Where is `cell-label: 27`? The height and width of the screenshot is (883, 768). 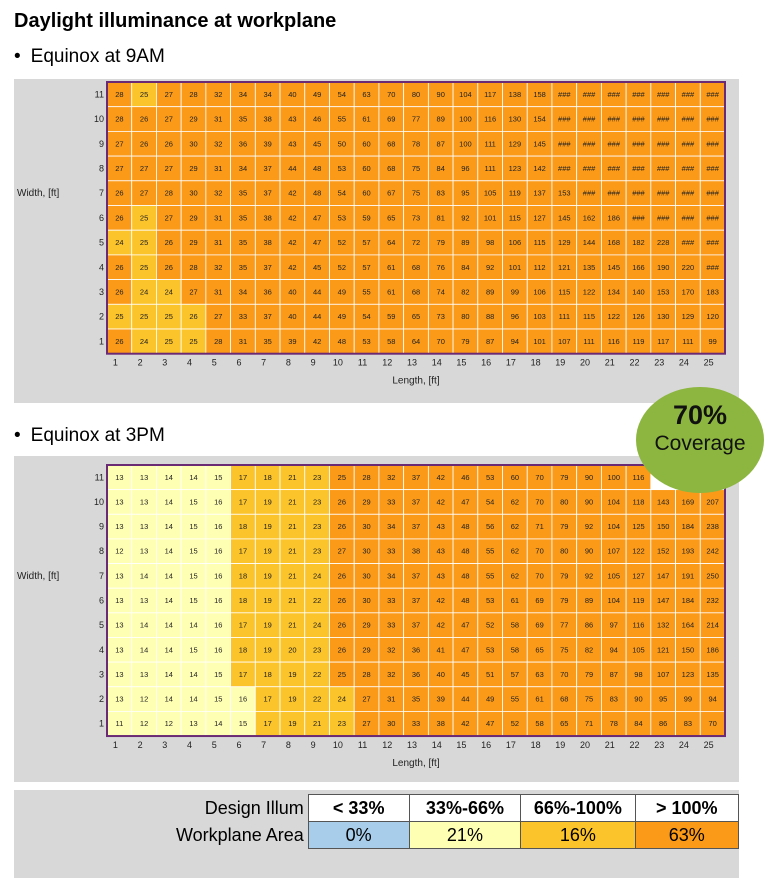
cell-label: 27 is located at coordinates (169, 168).